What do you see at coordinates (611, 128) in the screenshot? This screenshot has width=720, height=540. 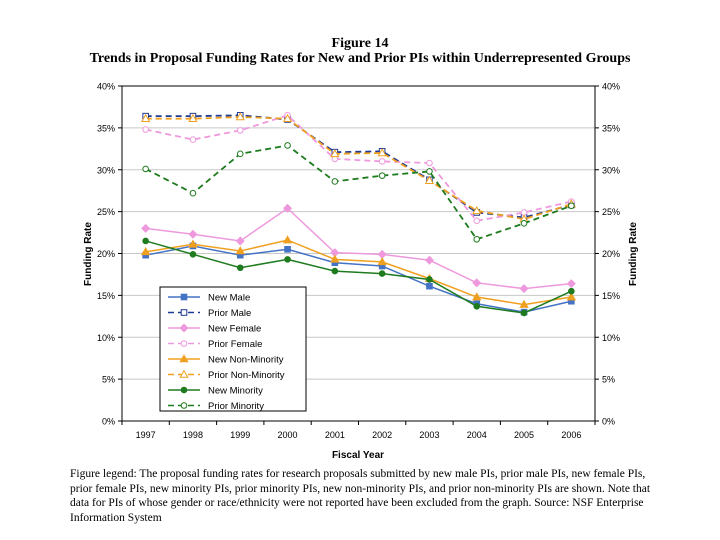 I see `y2-tick-label: 35%` at bounding box center [611, 128].